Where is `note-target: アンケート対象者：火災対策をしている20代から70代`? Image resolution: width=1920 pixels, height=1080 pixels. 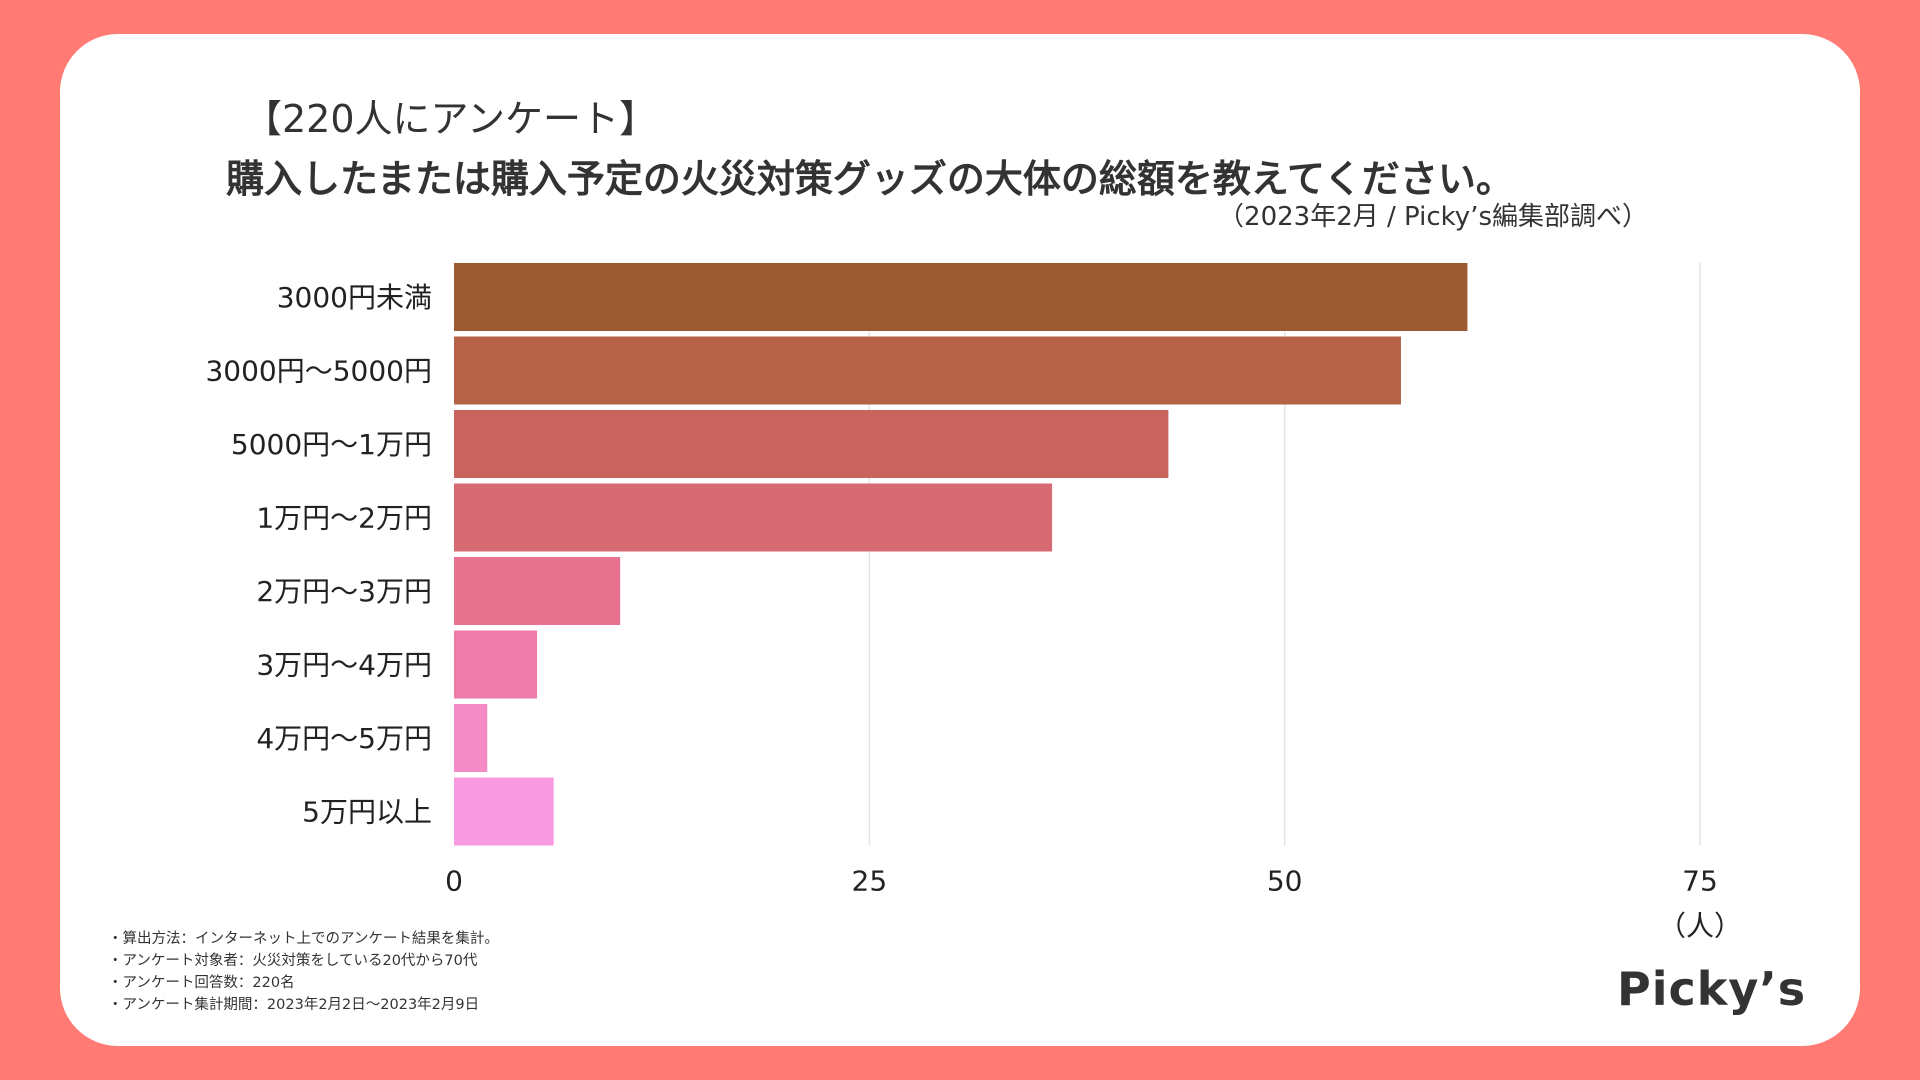 note-target: アンケート対象者：火災対策をしている20代から70代 is located at coordinates (303, 961).